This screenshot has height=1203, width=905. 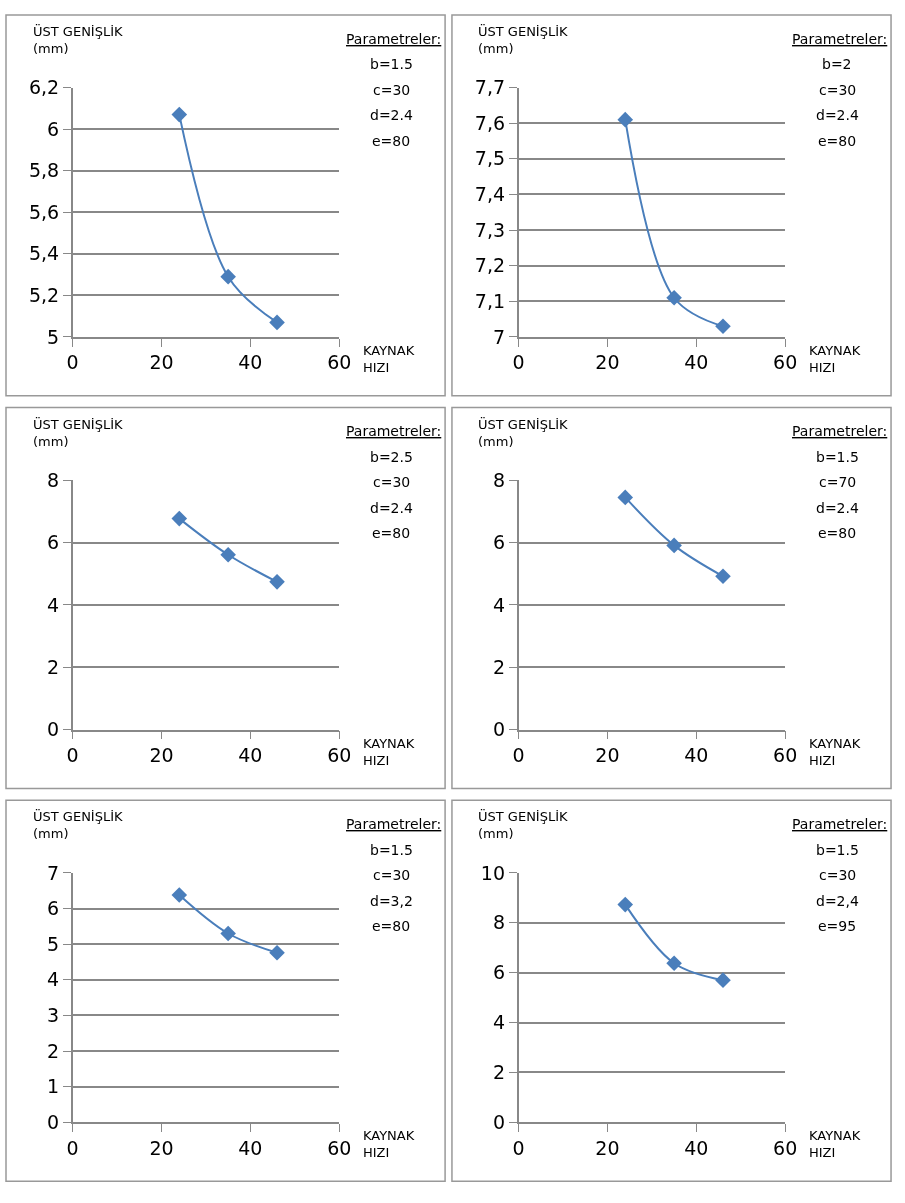 I want to click on y-tick-label: 7,1, so click(x=490, y=300).